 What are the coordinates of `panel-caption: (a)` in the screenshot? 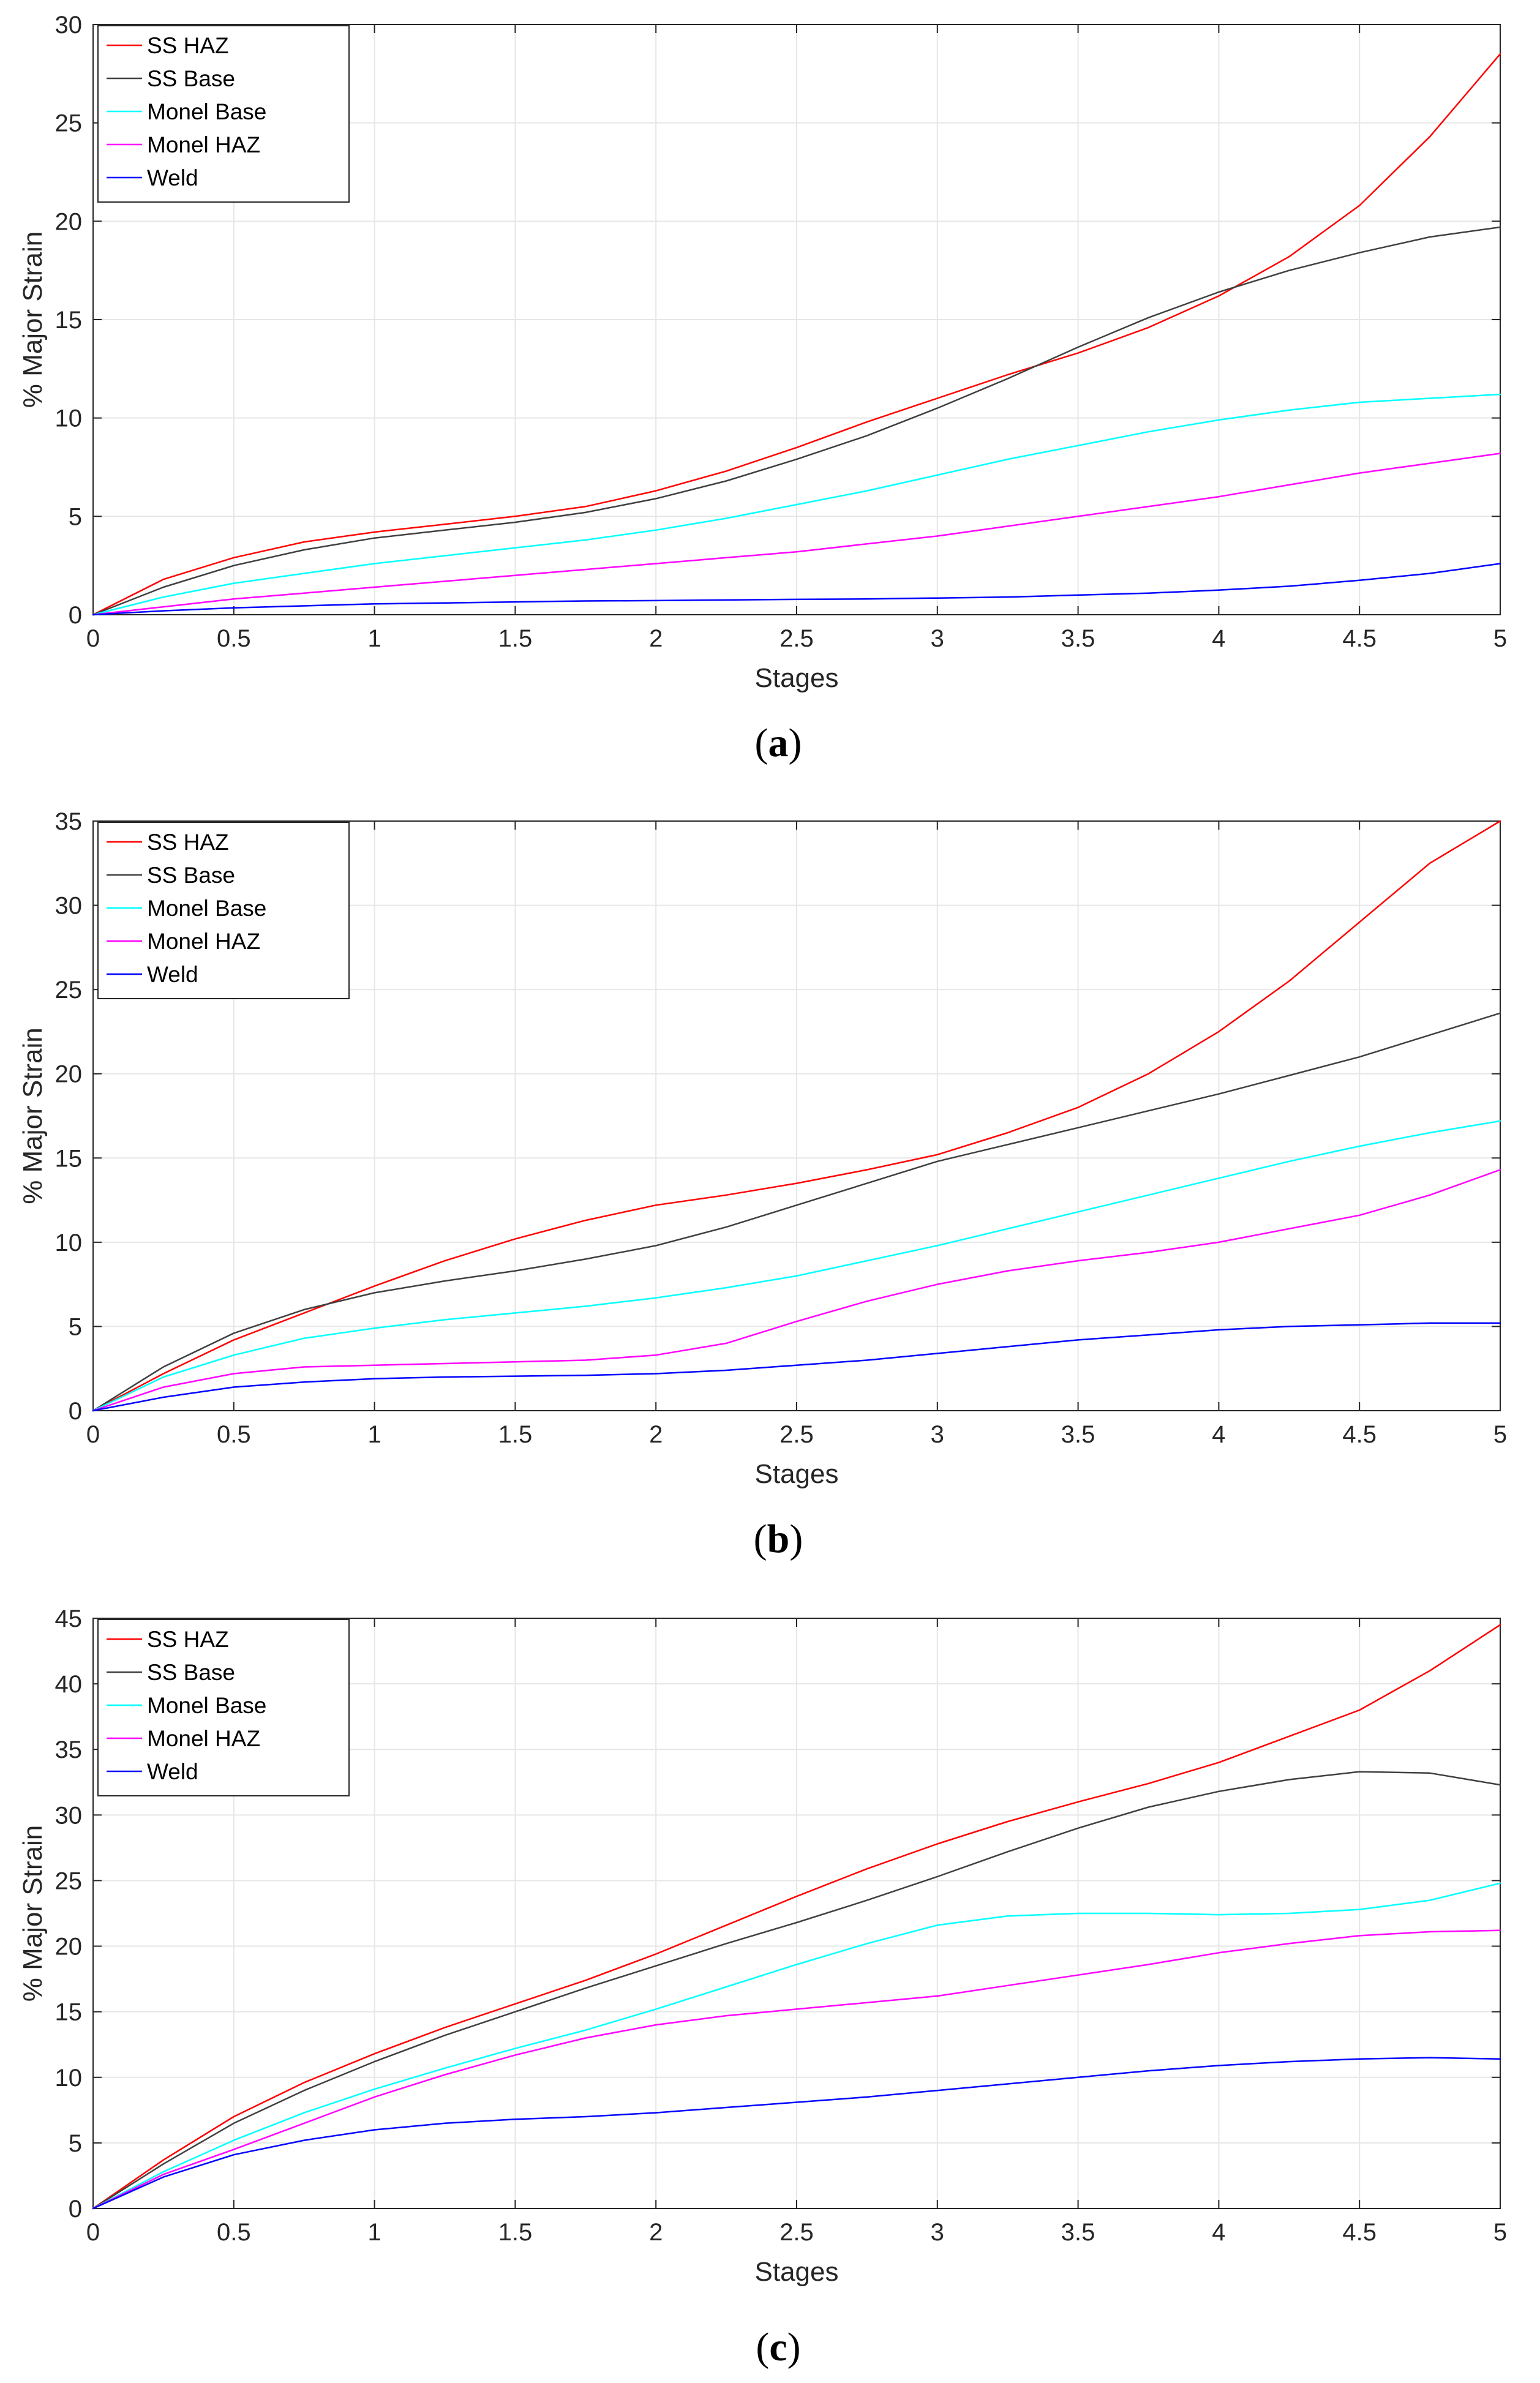 It's located at (779, 743).